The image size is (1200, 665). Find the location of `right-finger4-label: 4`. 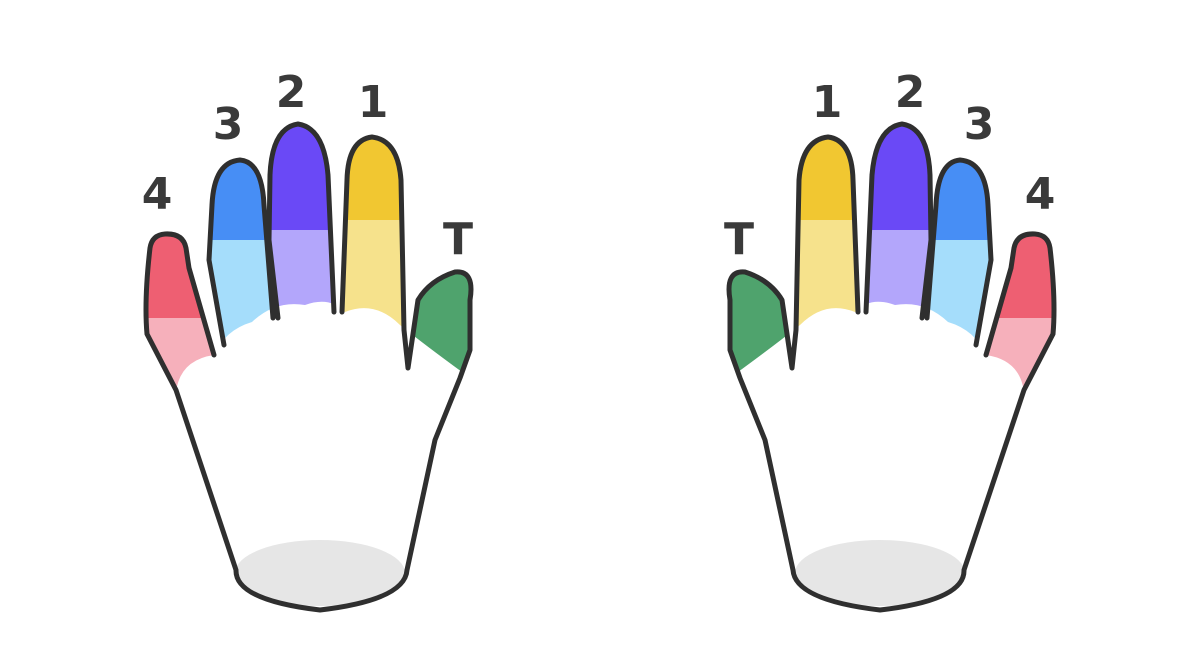

right-finger4-label: 4 is located at coordinates (1040, 194).